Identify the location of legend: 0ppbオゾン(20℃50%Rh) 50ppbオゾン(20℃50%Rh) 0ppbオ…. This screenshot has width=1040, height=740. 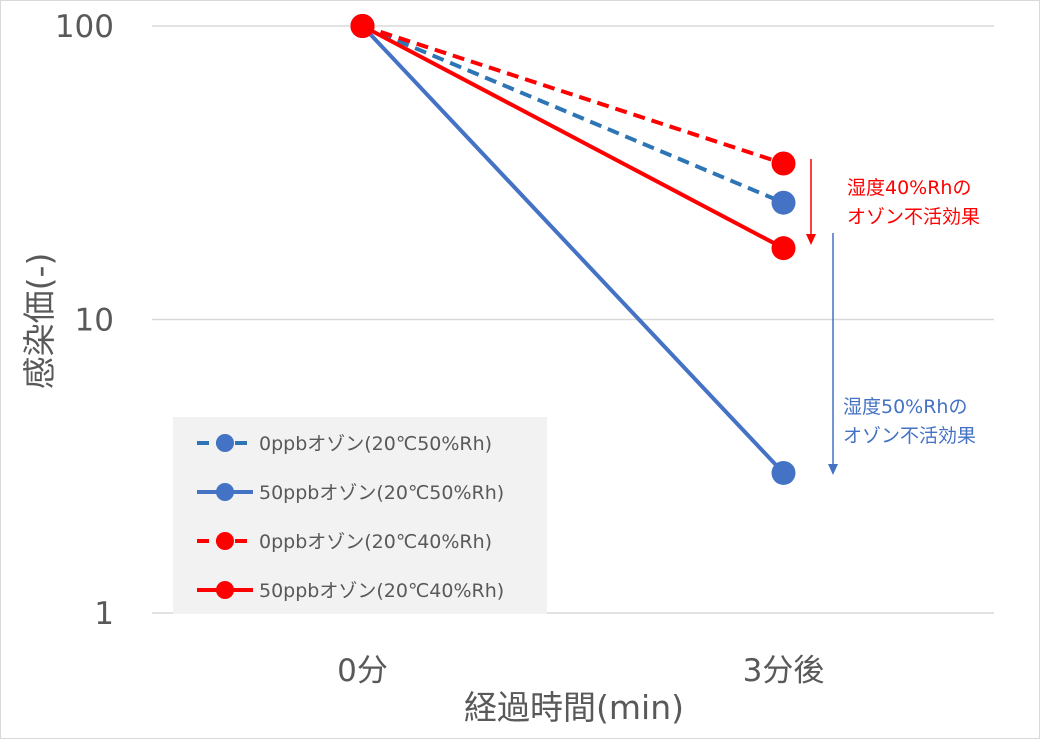
(360, 515).